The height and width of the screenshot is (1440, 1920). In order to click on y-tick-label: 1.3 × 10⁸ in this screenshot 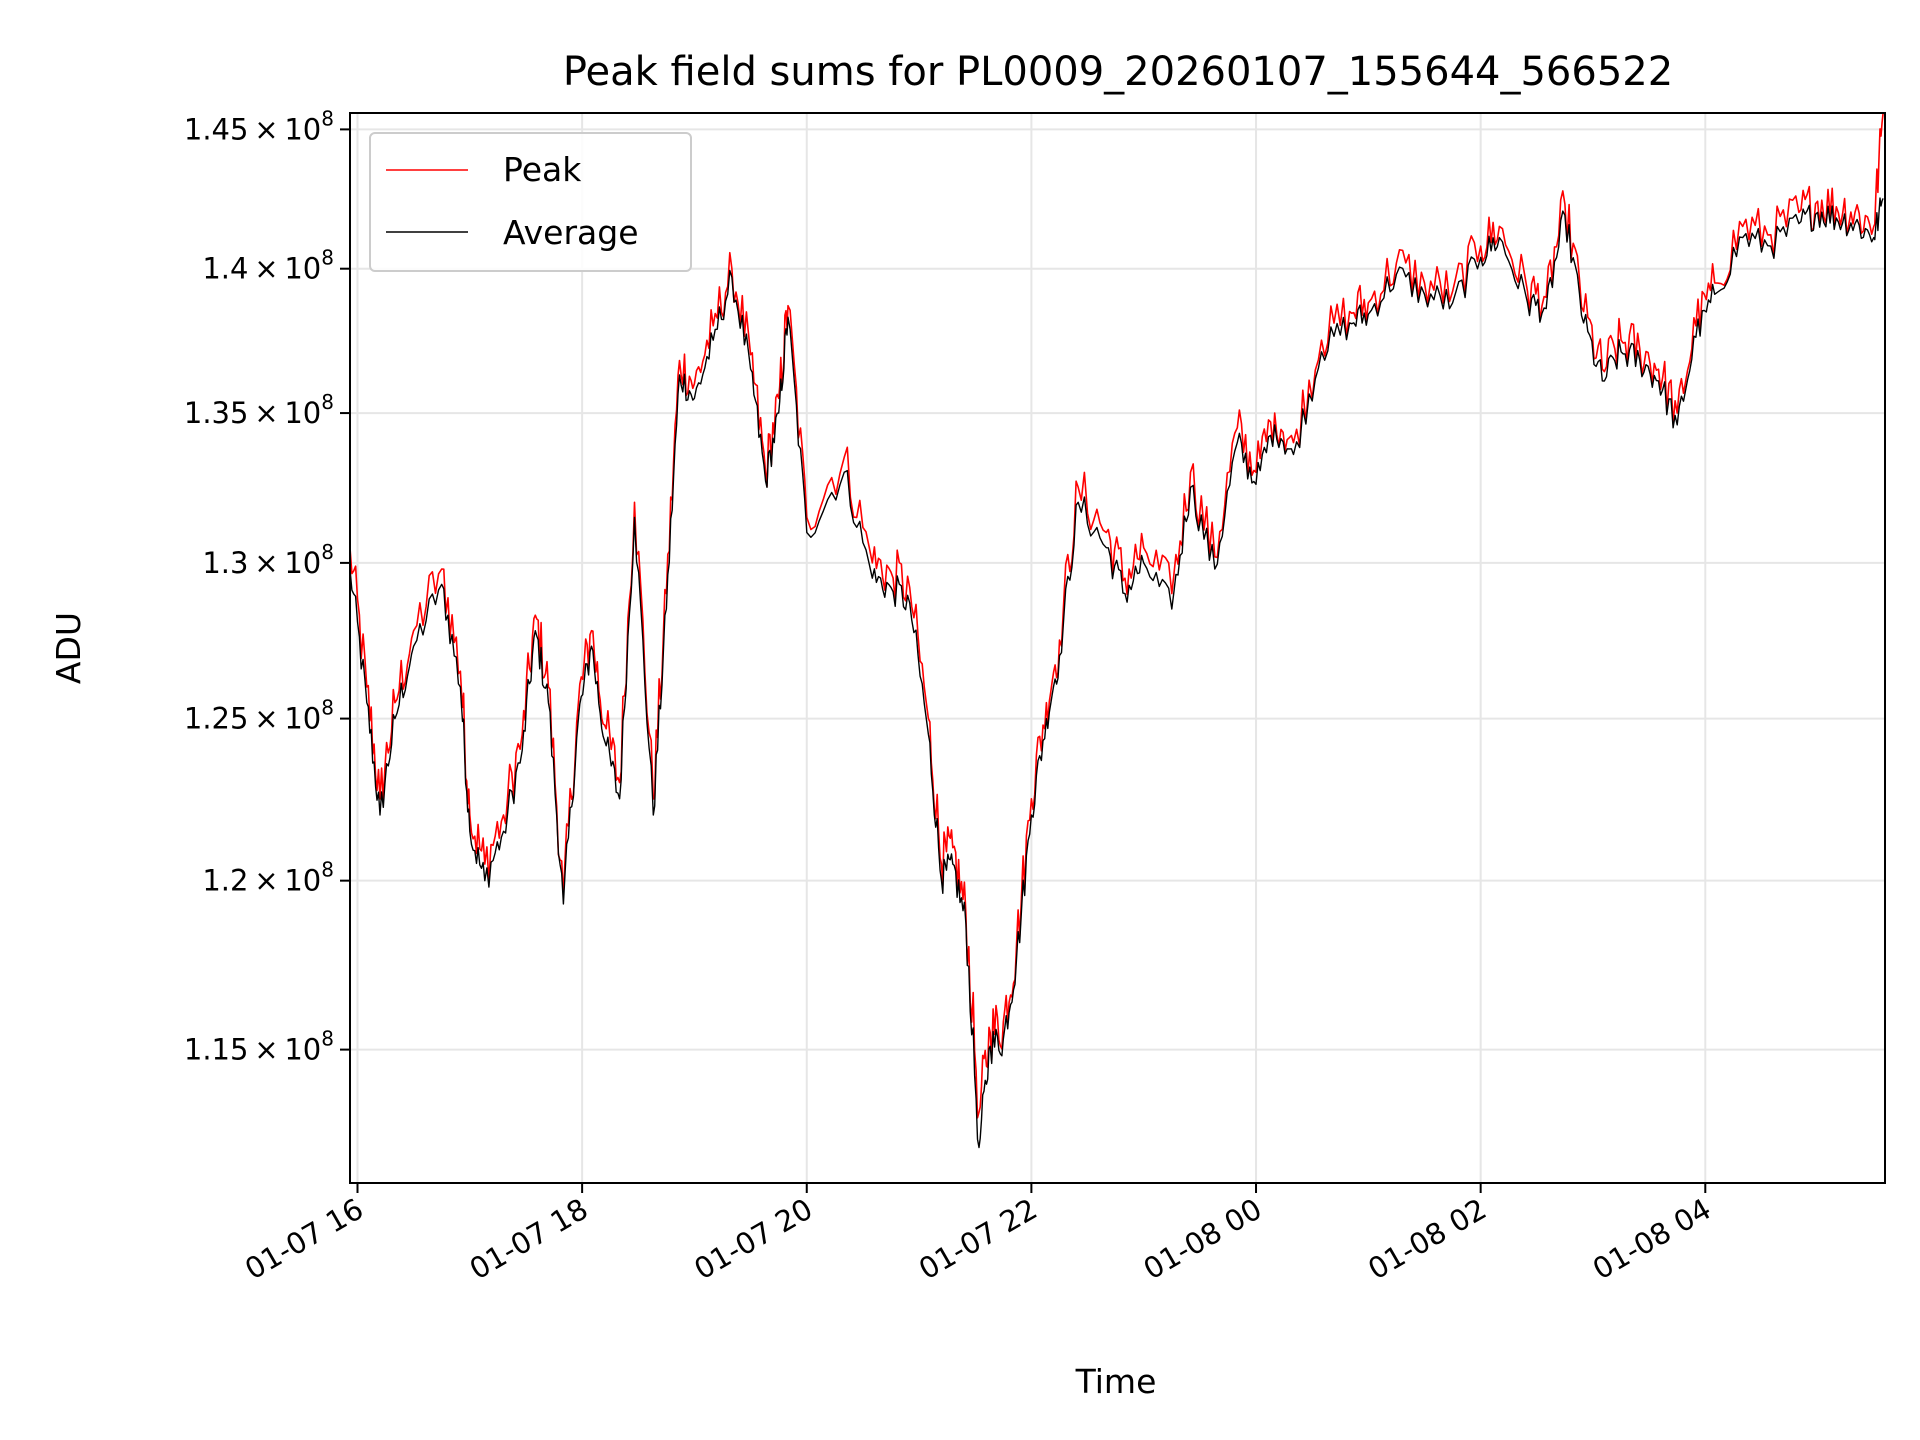, I will do `click(268, 560)`.